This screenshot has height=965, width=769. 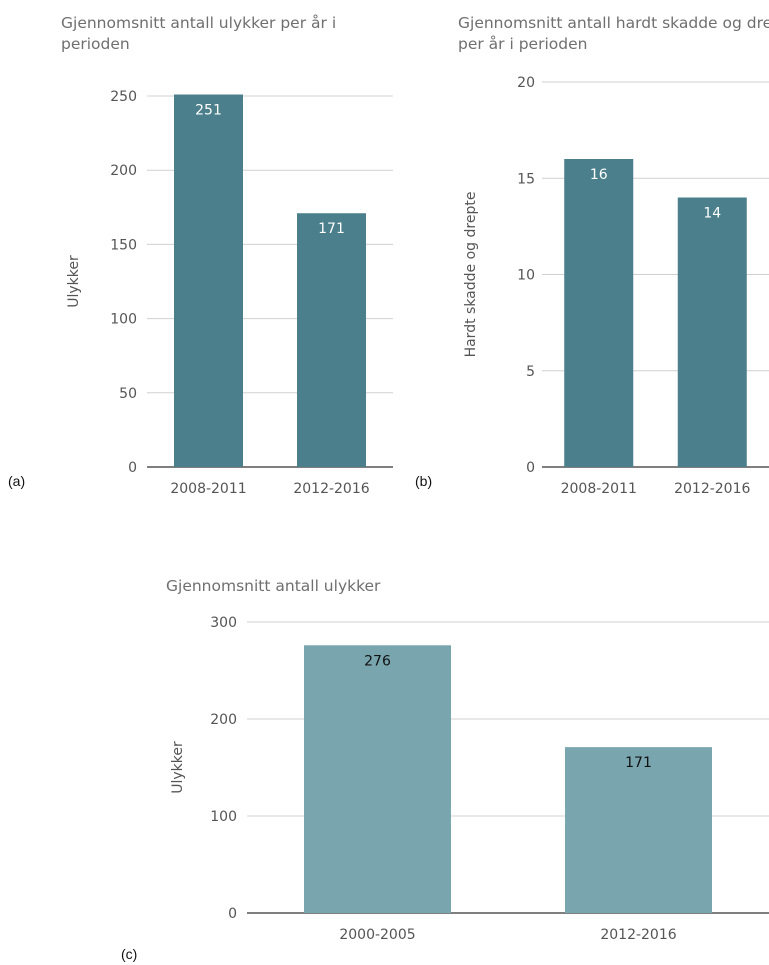 I want to click on panel-label: (a), so click(x=17, y=481).